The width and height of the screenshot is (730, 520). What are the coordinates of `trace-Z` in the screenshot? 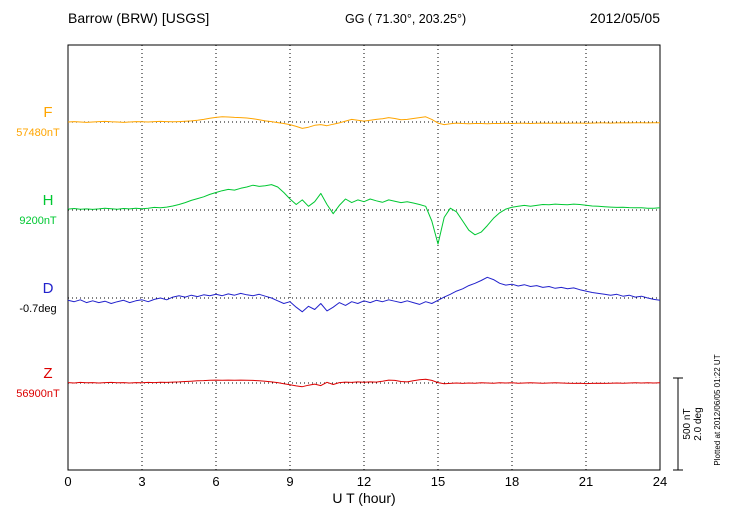 It's located at (364, 383).